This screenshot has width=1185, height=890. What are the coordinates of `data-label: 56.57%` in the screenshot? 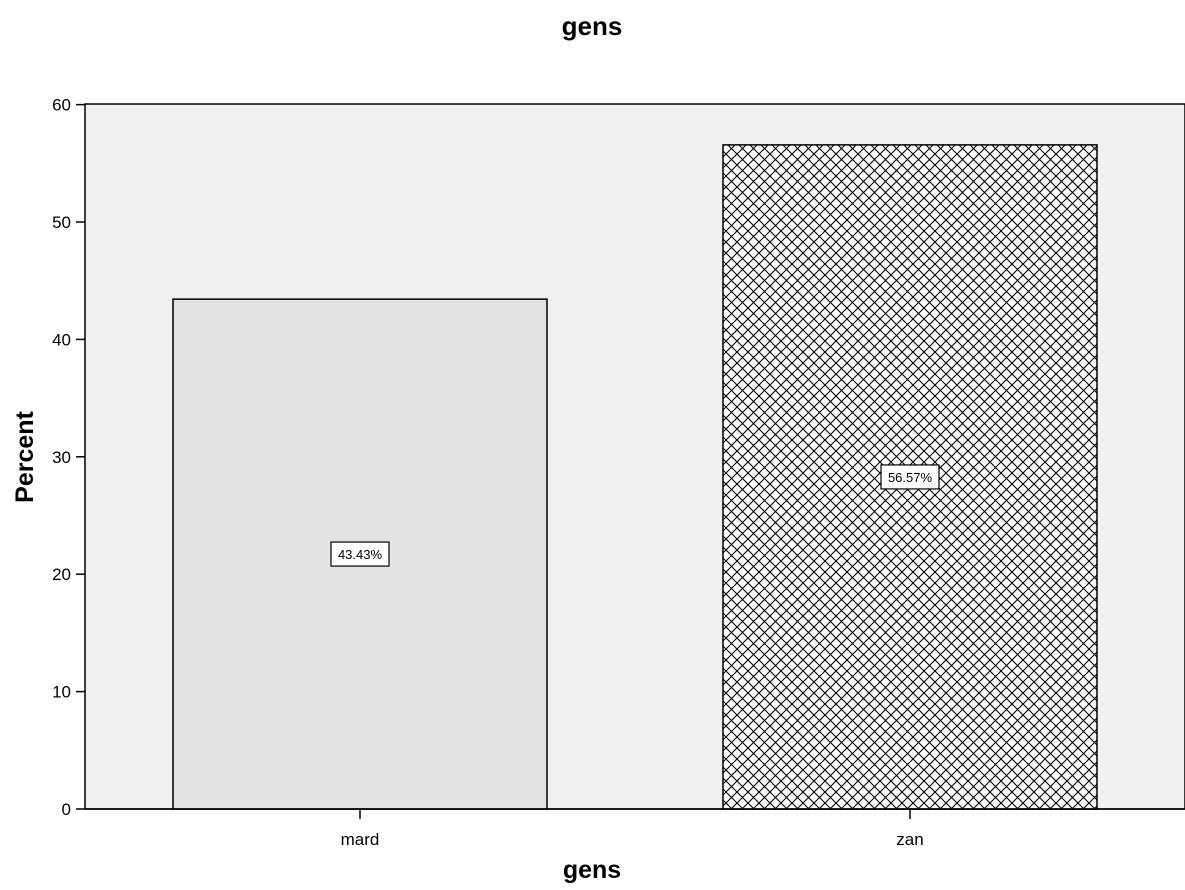 It's located at (910, 477).